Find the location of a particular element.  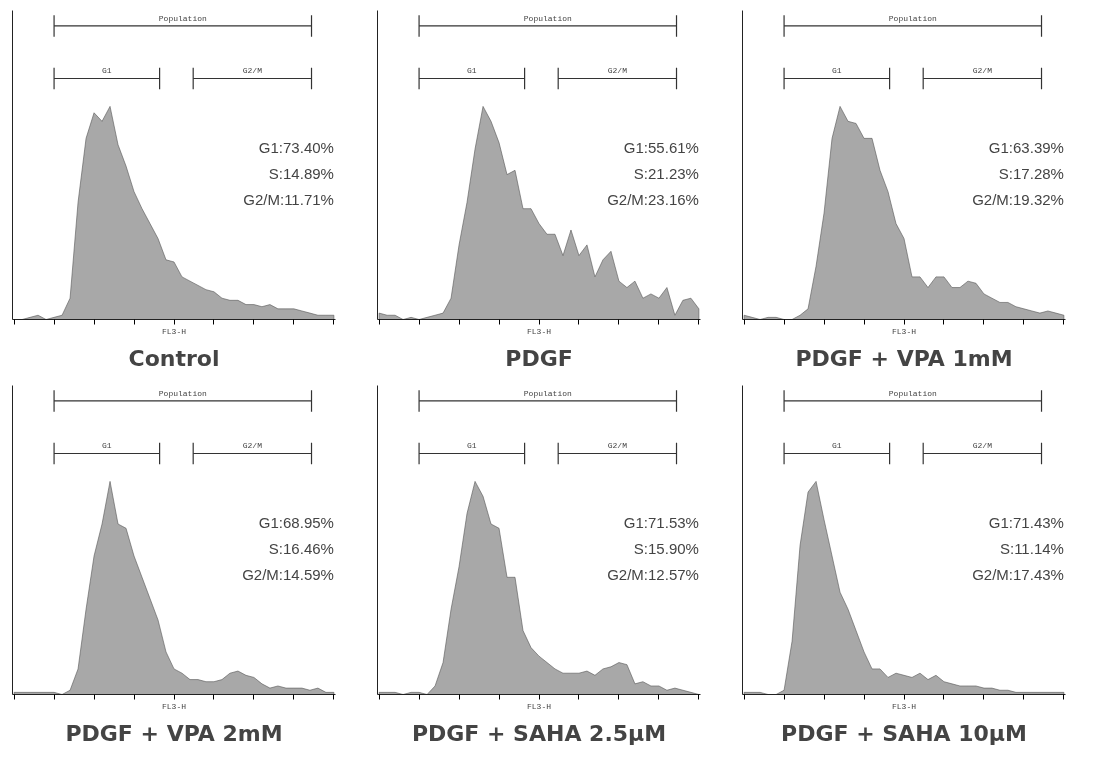

annotation: G1:73.40% is located at coordinates (296, 147).